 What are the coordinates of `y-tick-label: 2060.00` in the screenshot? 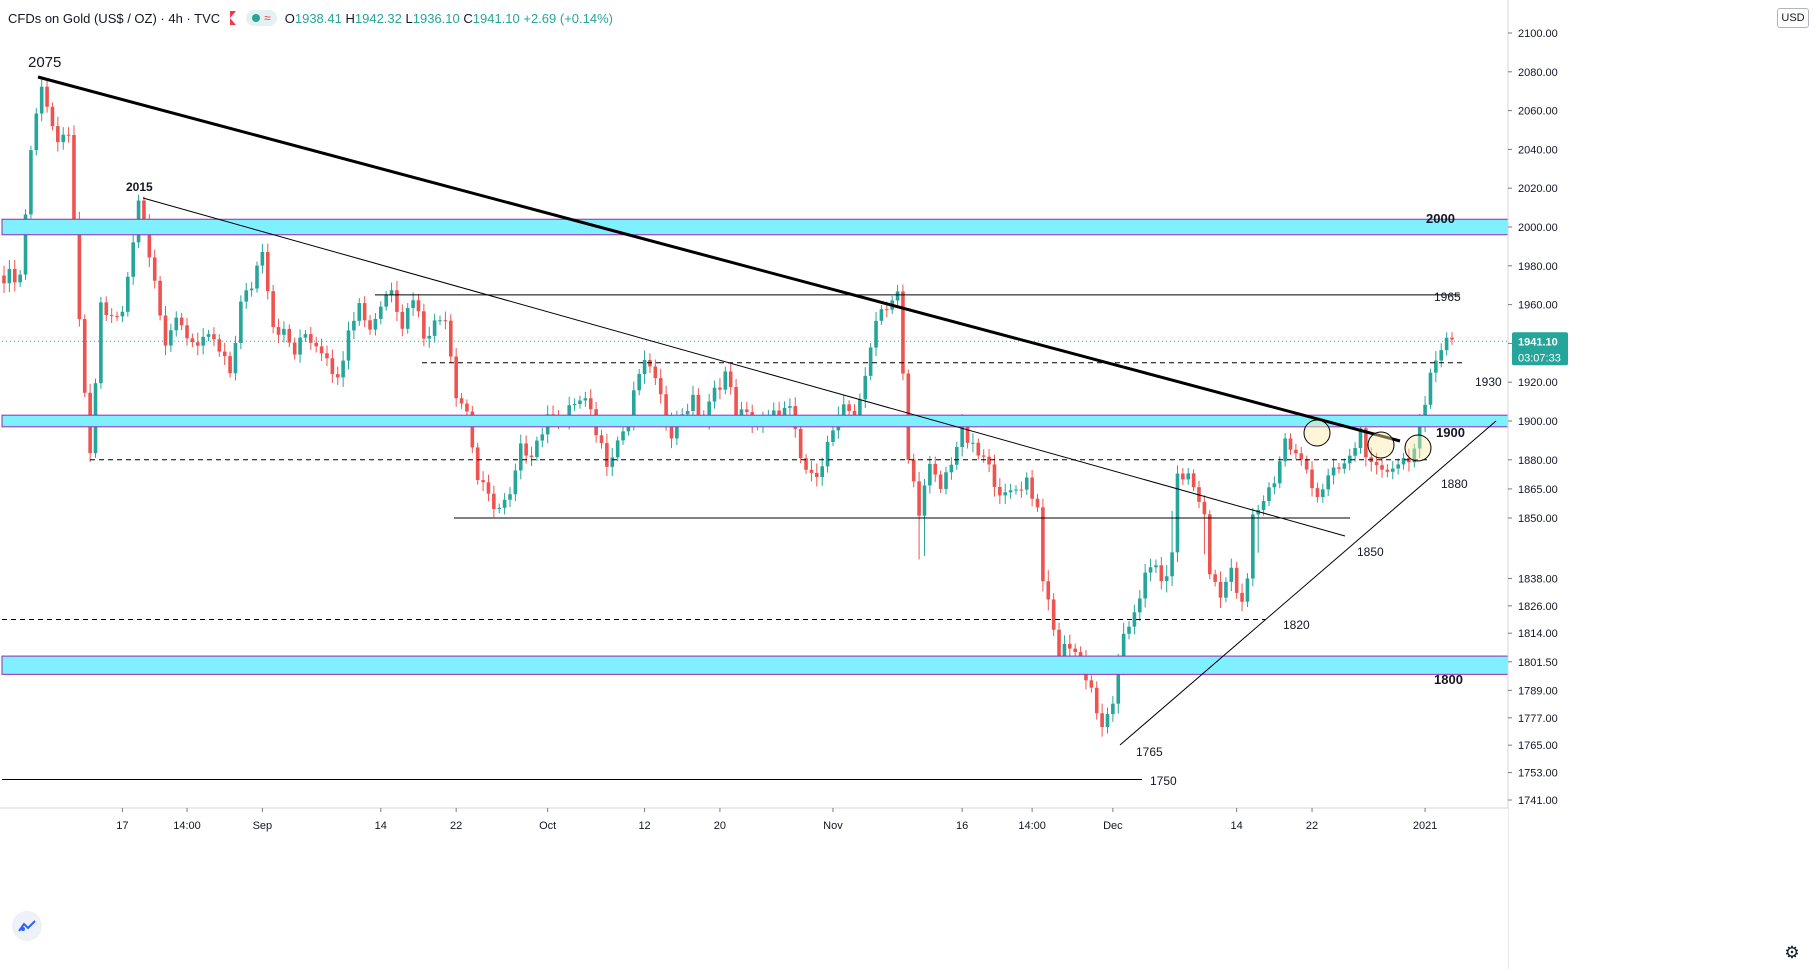 It's located at (1538, 112).